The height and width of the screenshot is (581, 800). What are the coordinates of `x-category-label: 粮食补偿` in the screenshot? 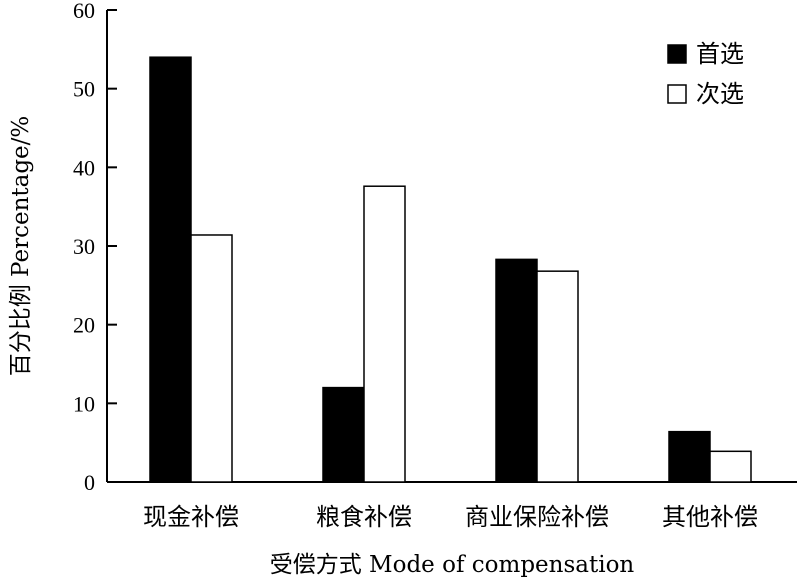 It's located at (364, 517).